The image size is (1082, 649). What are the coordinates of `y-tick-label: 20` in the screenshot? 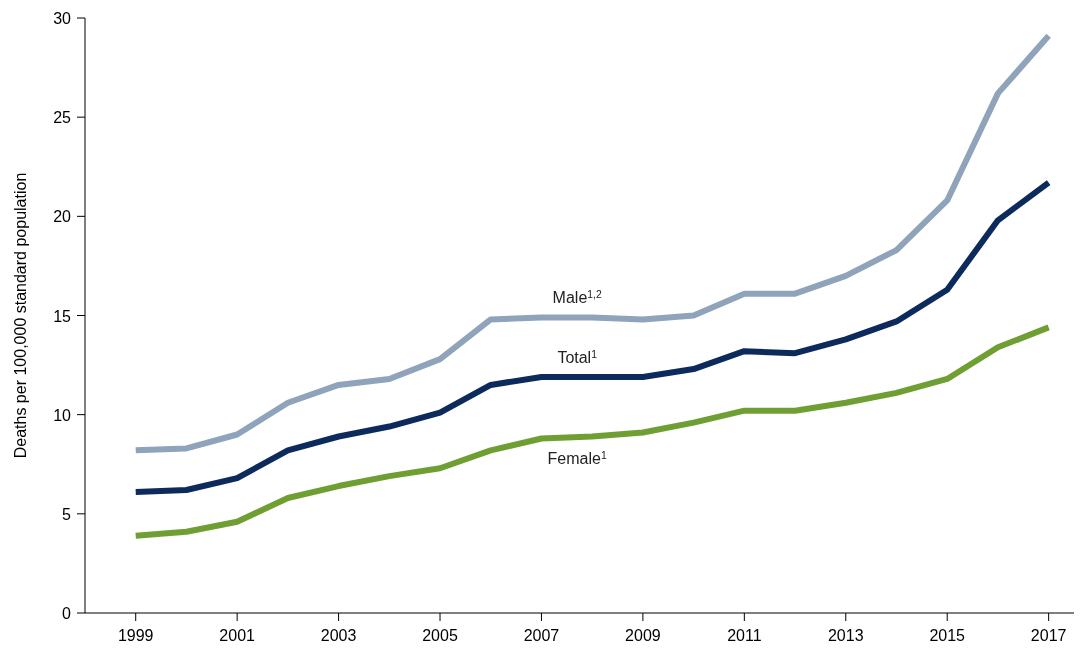 It's located at (62, 217).